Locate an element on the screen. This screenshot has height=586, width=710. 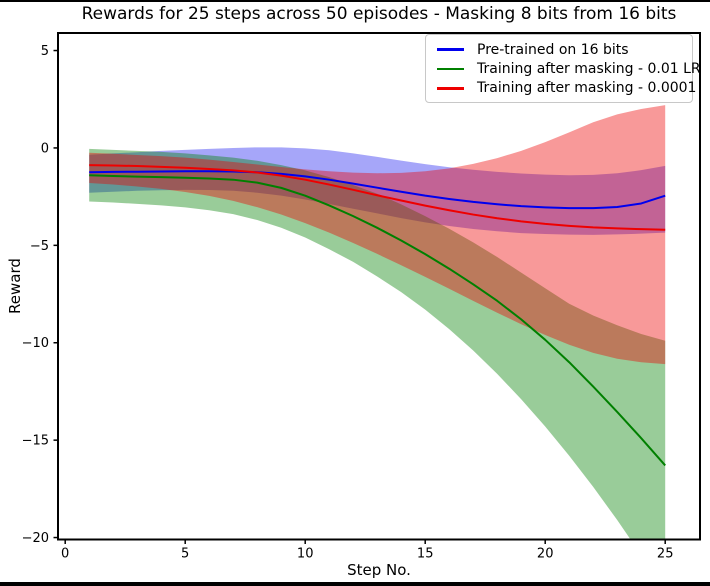
legend-item-masking-001lr: Training after masking - 0.01 LR is located at coordinates (567, 68).